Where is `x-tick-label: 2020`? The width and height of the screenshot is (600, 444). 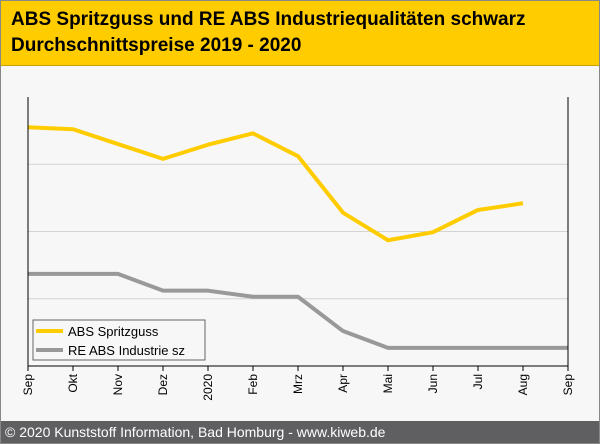
x-tick-label: 2020 is located at coordinates (208, 387).